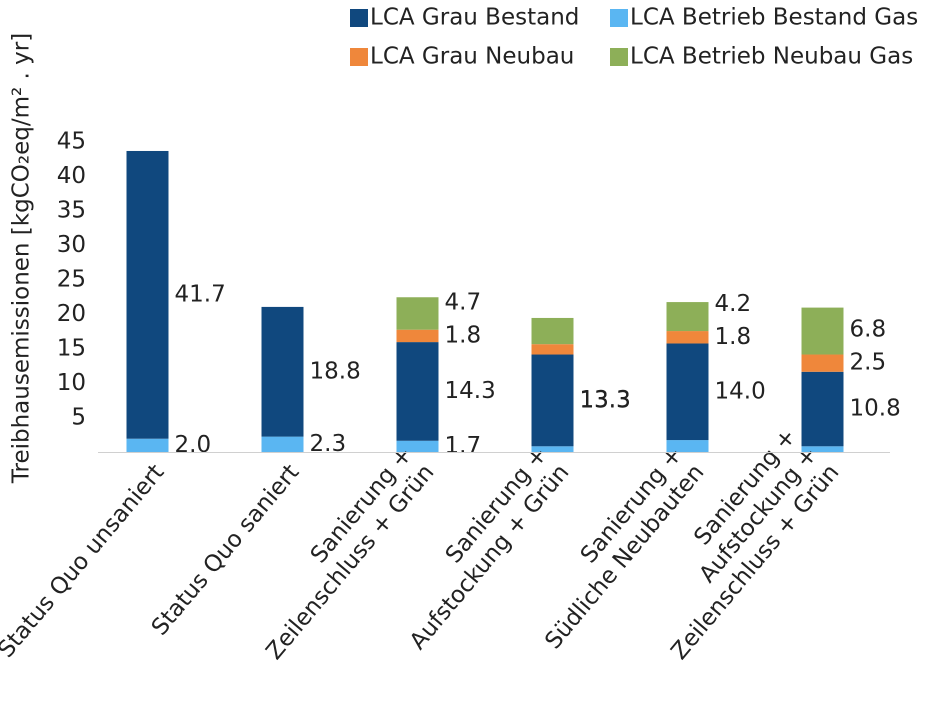 This screenshot has height=724, width=942. What do you see at coordinates (71, 211) in the screenshot?
I see `y-tick-label: 35` at bounding box center [71, 211].